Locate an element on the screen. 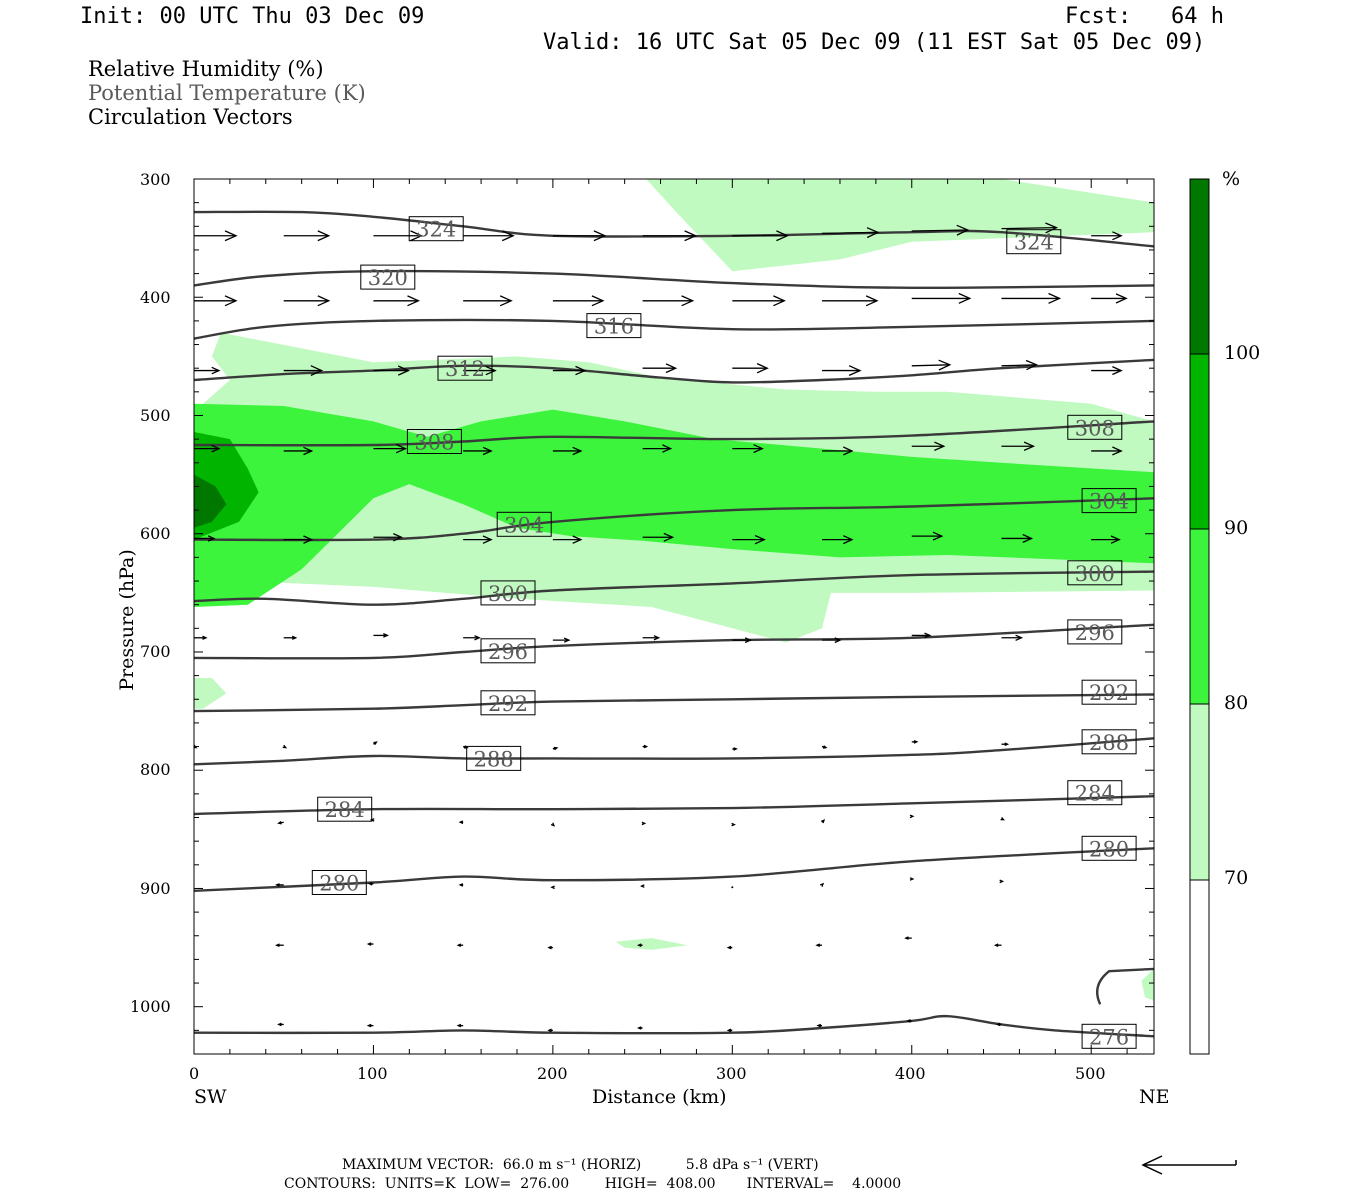 The image size is (1350, 1200). xtick-0: 0 is located at coordinates (194, 1073).